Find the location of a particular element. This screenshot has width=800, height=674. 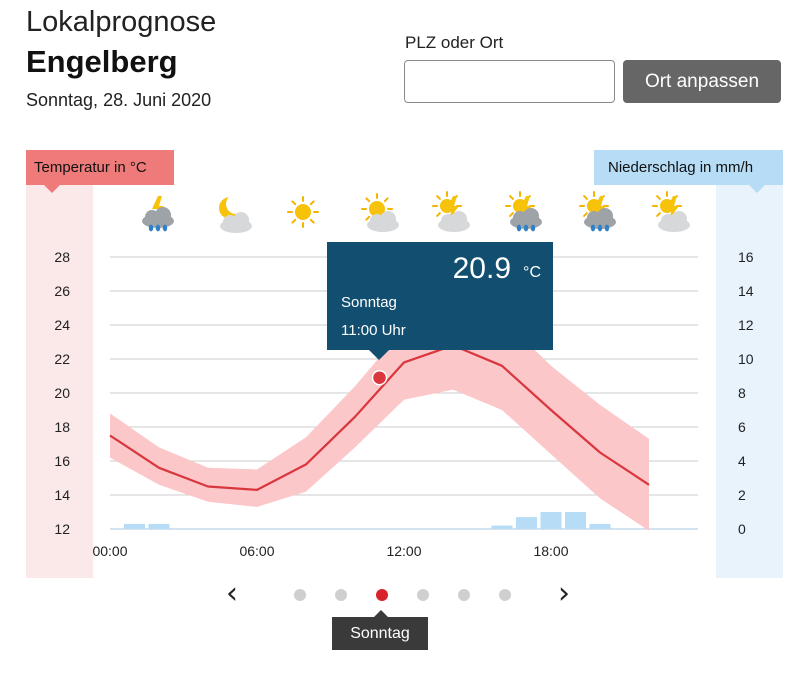

precip-tick-label: 6 is located at coordinates (742, 427).